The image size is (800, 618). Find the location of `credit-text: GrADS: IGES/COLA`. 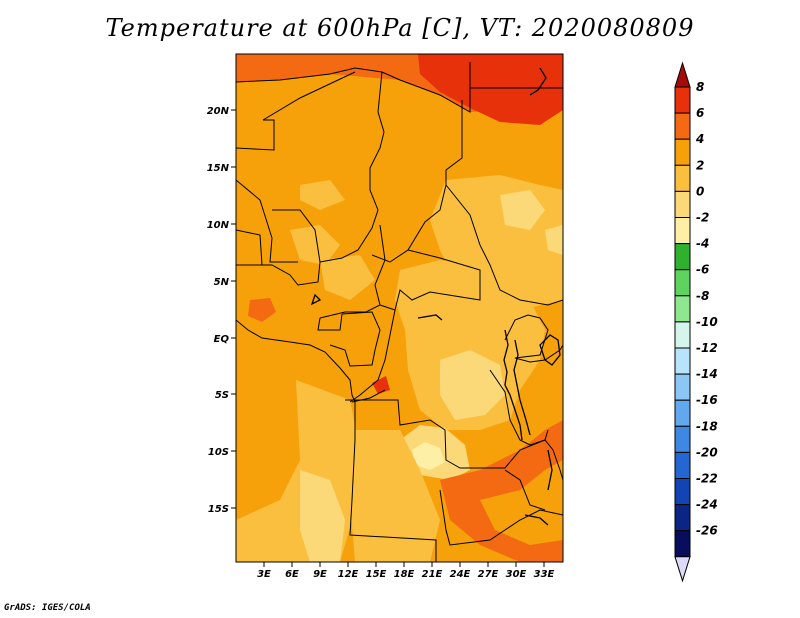

credit-text: GrADS: IGES/COLA is located at coordinates (47, 608).